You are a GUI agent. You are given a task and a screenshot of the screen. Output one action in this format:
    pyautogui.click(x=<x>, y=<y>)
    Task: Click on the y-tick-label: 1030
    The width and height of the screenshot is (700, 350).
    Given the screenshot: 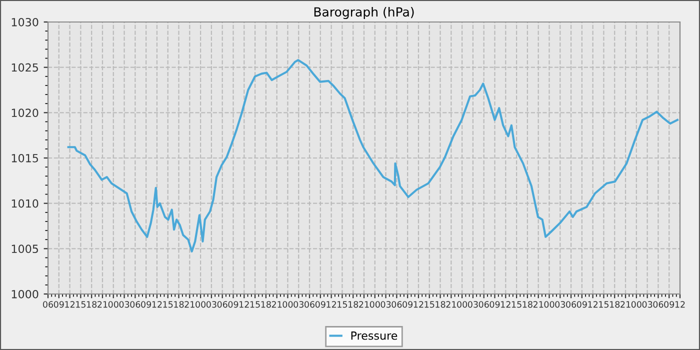 What is the action you would take?
    pyautogui.click(x=25, y=22)
    